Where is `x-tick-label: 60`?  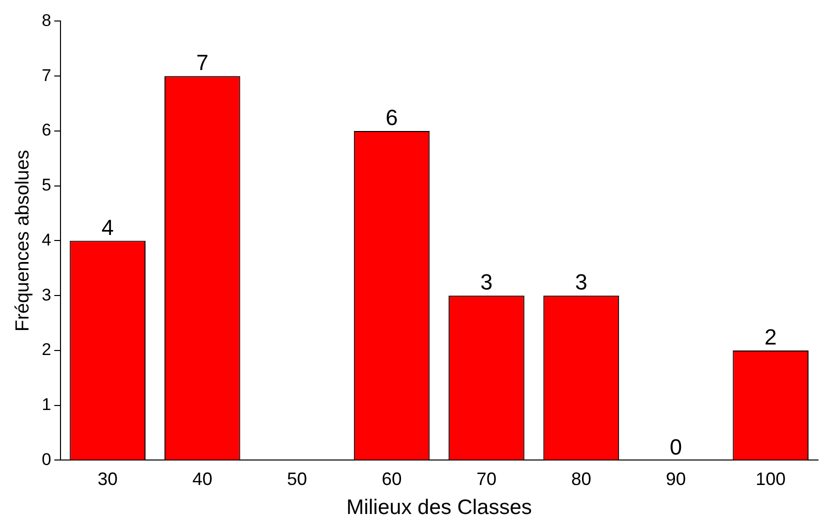
x-tick-label: 60 is located at coordinates (392, 478).